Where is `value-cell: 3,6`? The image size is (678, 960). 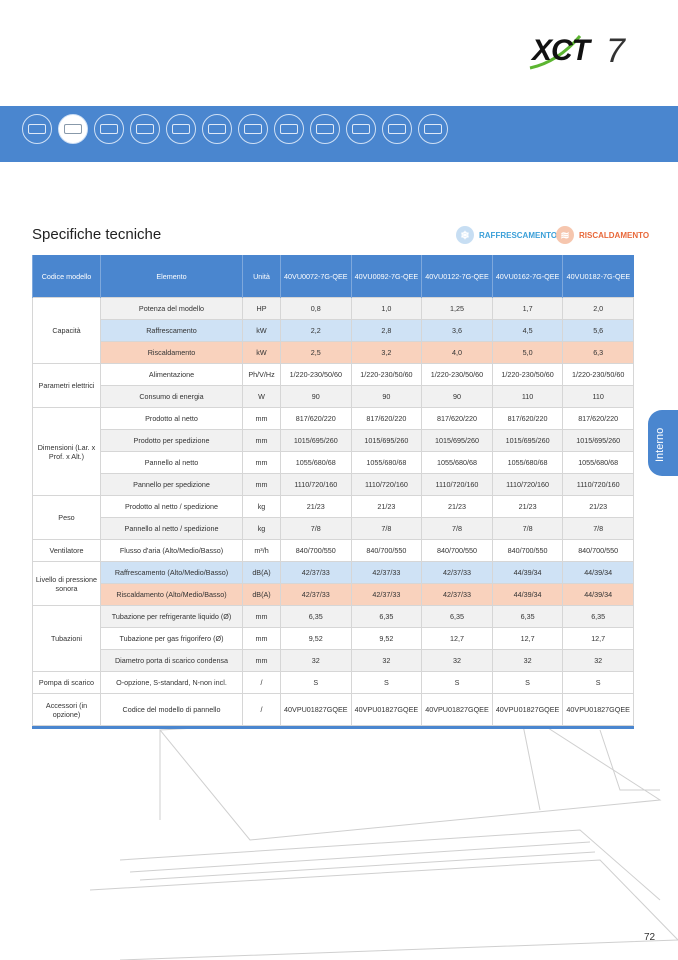
value-cell: 3,6 is located at coordinates (457, 330).